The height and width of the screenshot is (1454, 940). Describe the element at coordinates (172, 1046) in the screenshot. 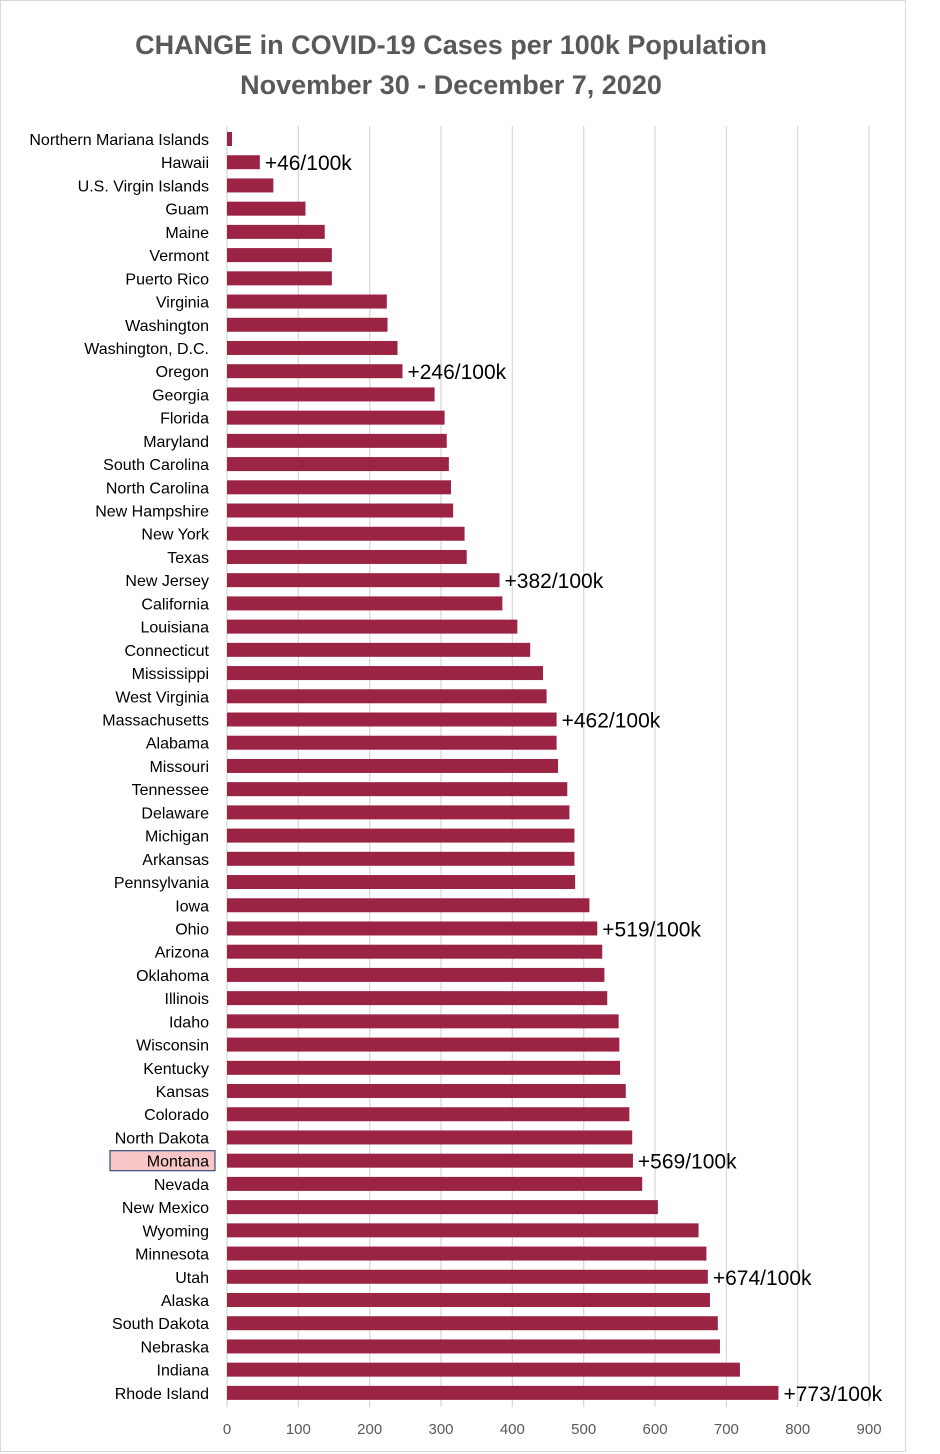

I see `category-label: Wisconsin` at that location.